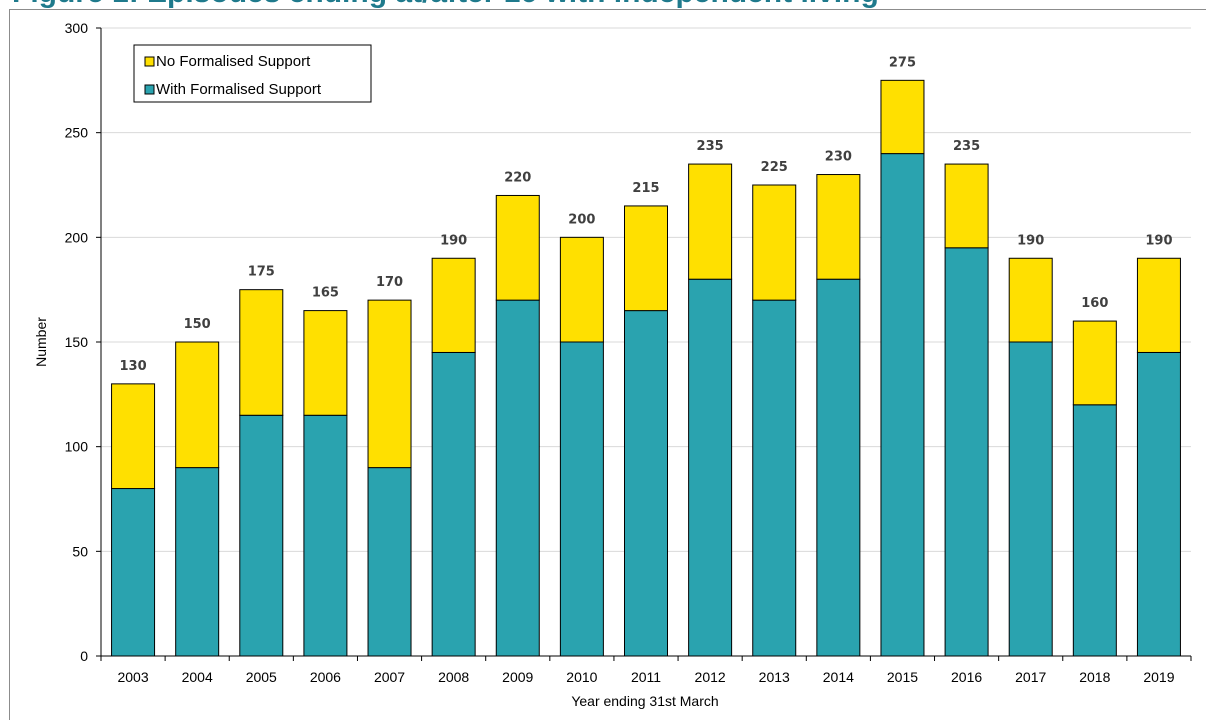 This screenshot has height=720, width=1206. What do you see at coordinates (517, 478) in the screenshot?
I see `bar-with-support-2009` at bounding box center [517, 478].